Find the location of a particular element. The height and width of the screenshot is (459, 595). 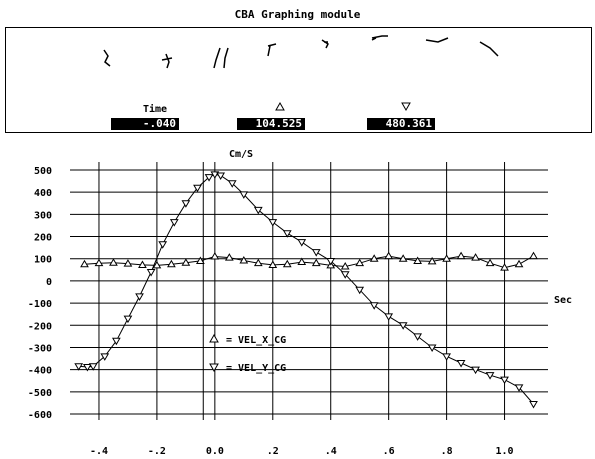

series2-readout: 480.361 is located at coordinates (401, 124).